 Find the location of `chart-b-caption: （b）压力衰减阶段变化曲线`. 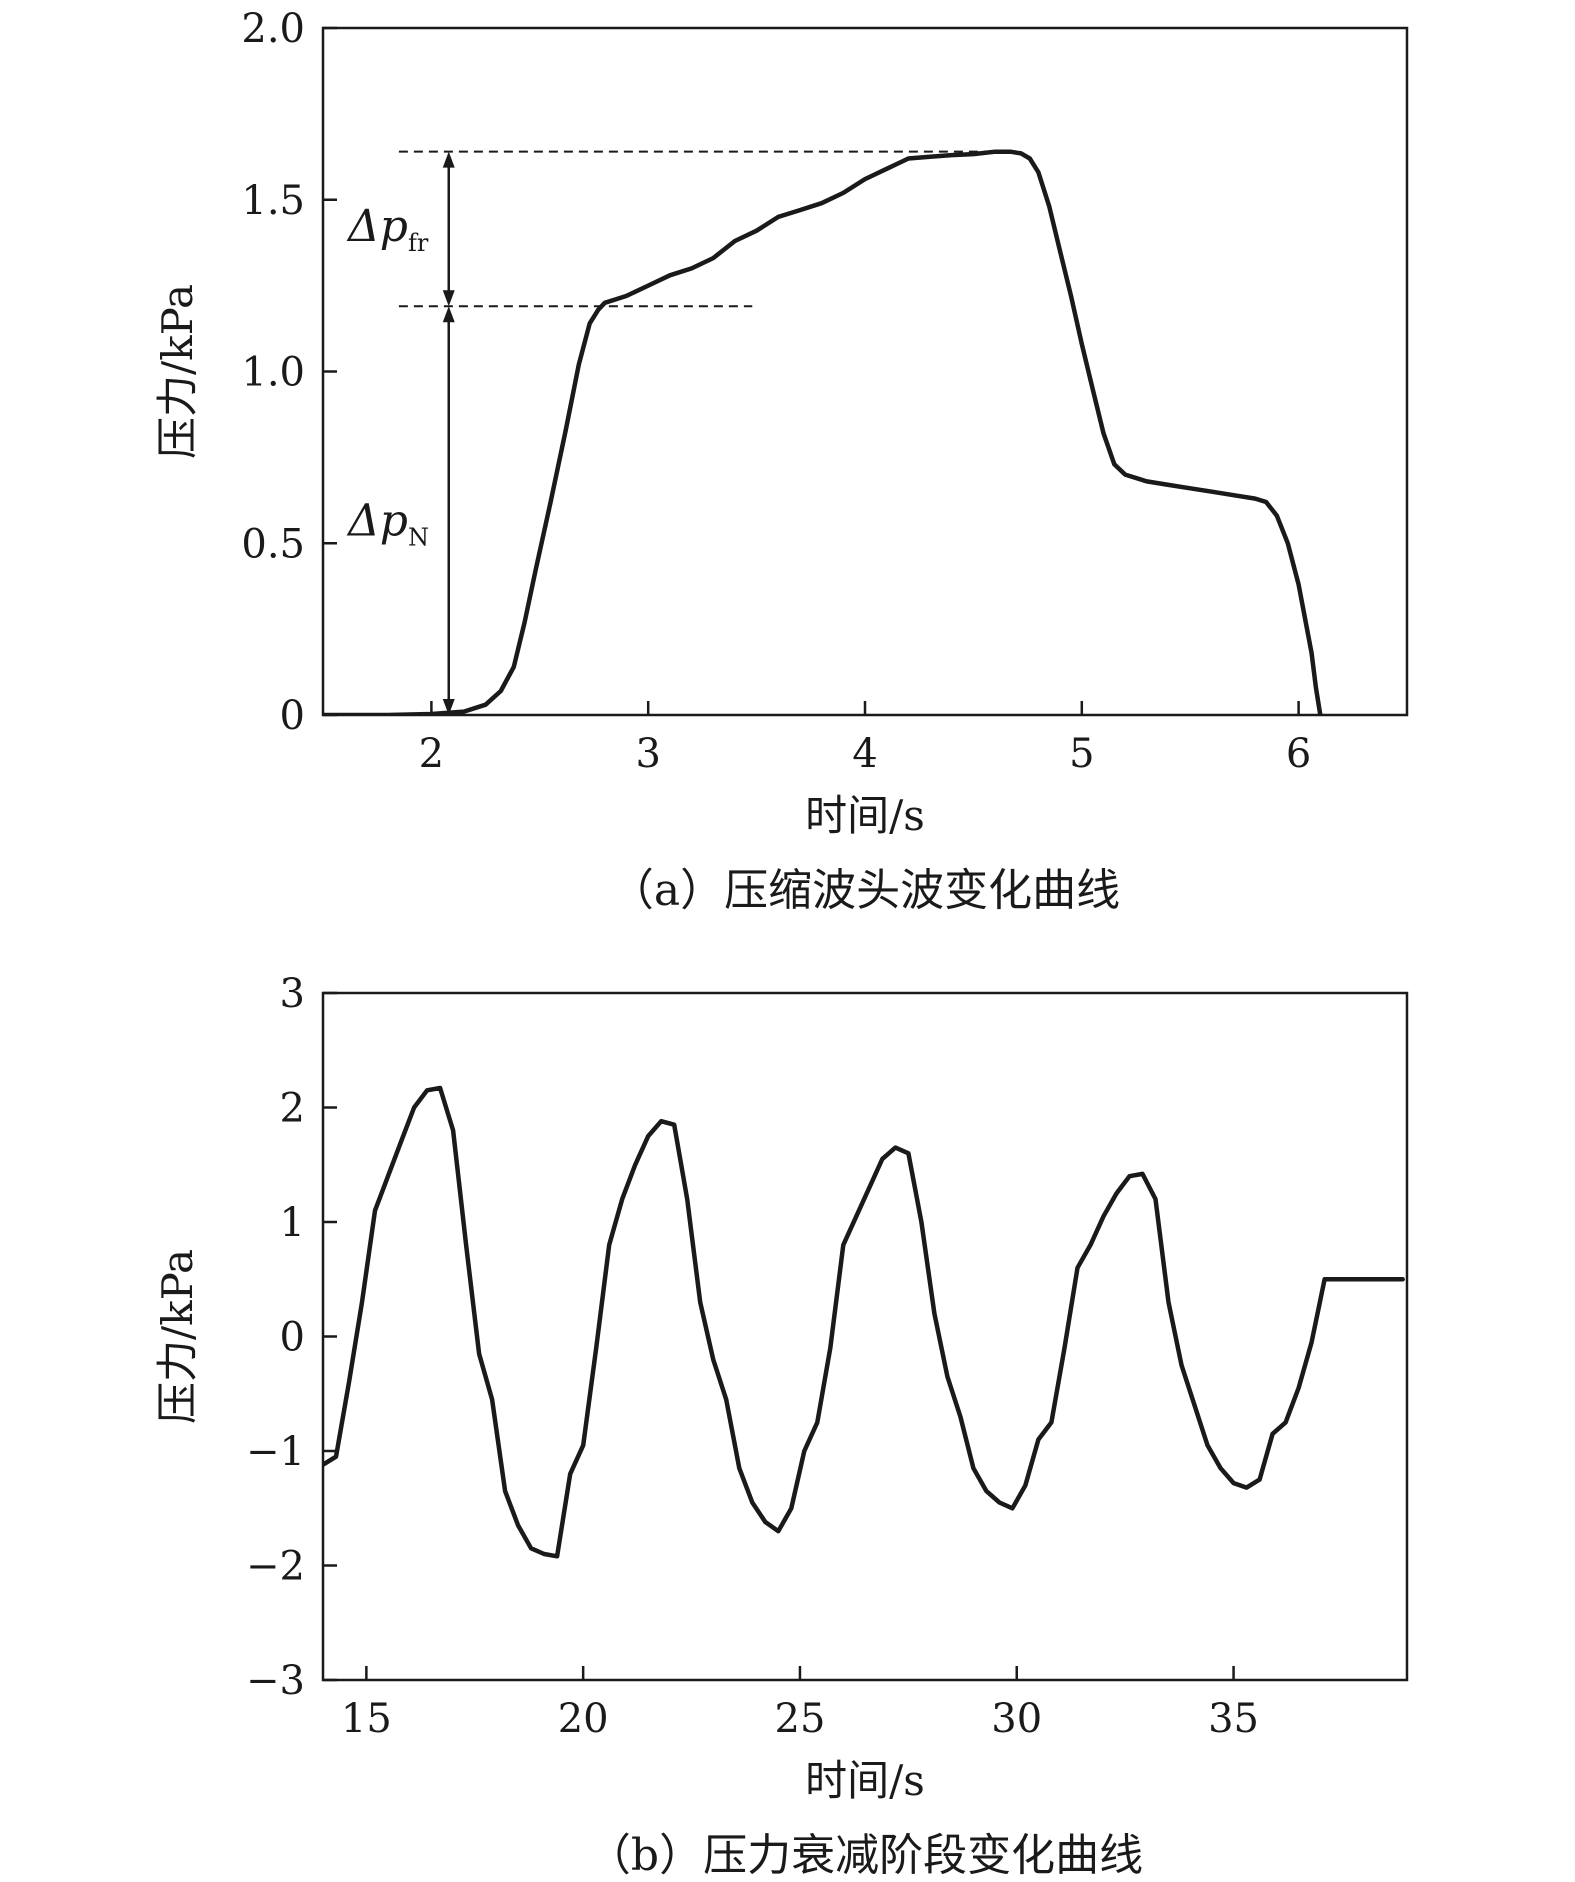

chart-b-caption: （b）压力衰减阶段变化曲线 is located at coordinates (865, 1855).